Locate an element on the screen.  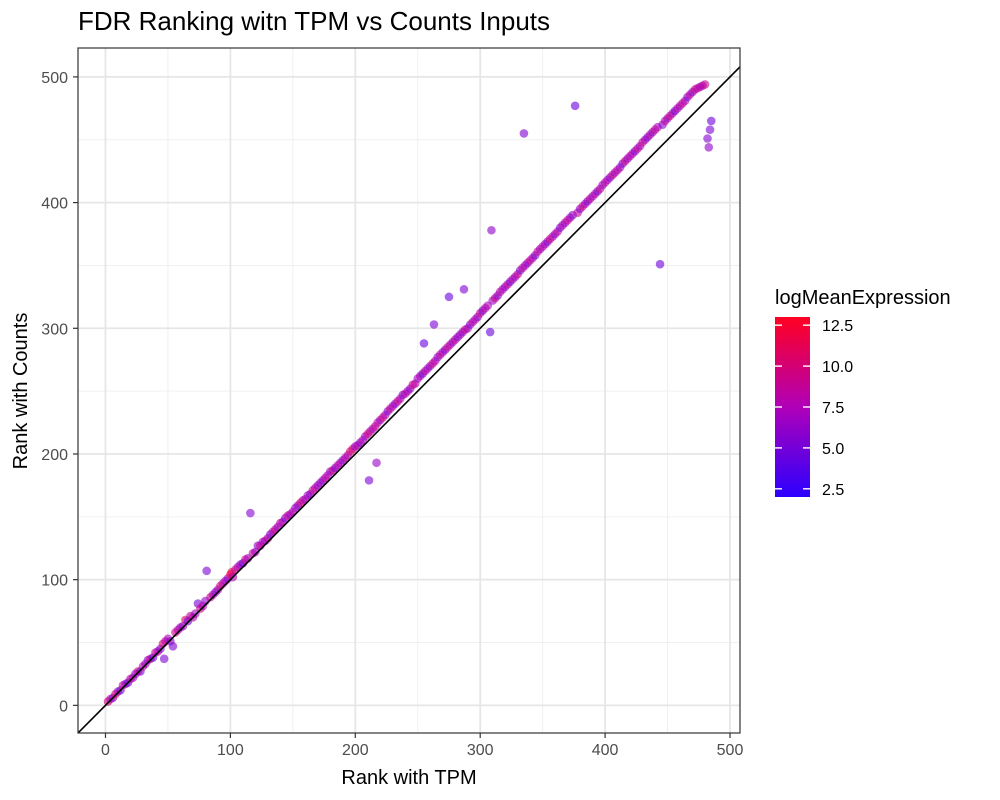
y-axis: 0 100 200 300 400 500 is located at coordinates (59, 392).